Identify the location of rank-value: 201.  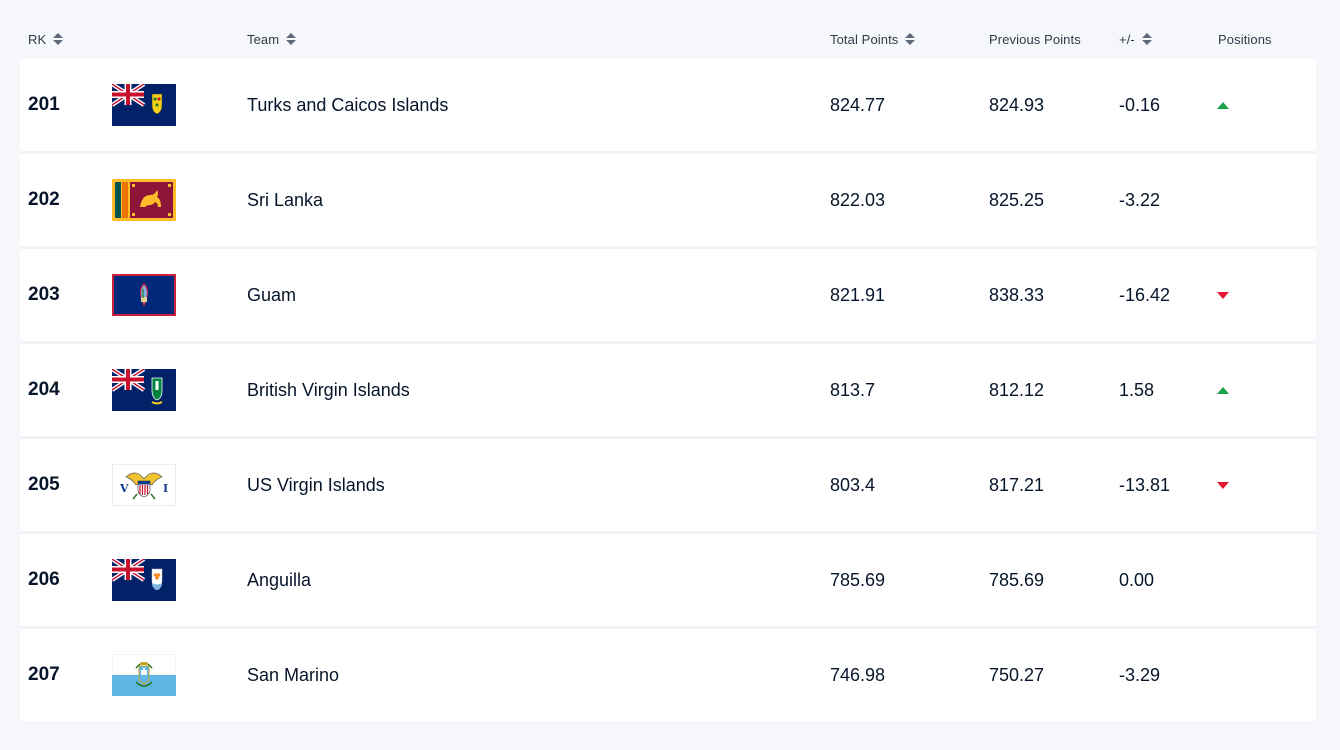
(44, 104).